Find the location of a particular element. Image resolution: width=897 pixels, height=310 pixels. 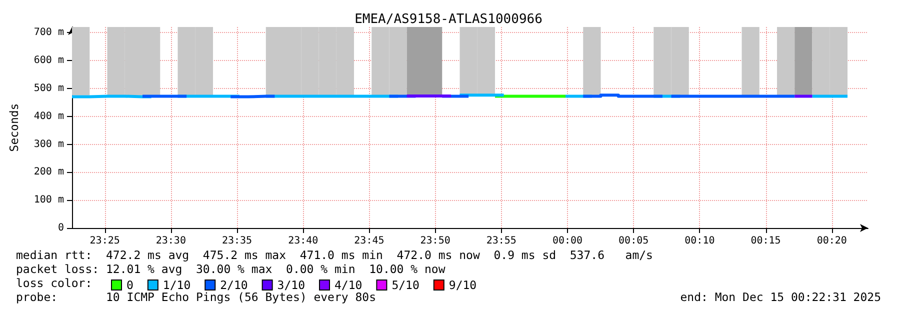

legend-label: 0 is located at coordinates (130, 285).